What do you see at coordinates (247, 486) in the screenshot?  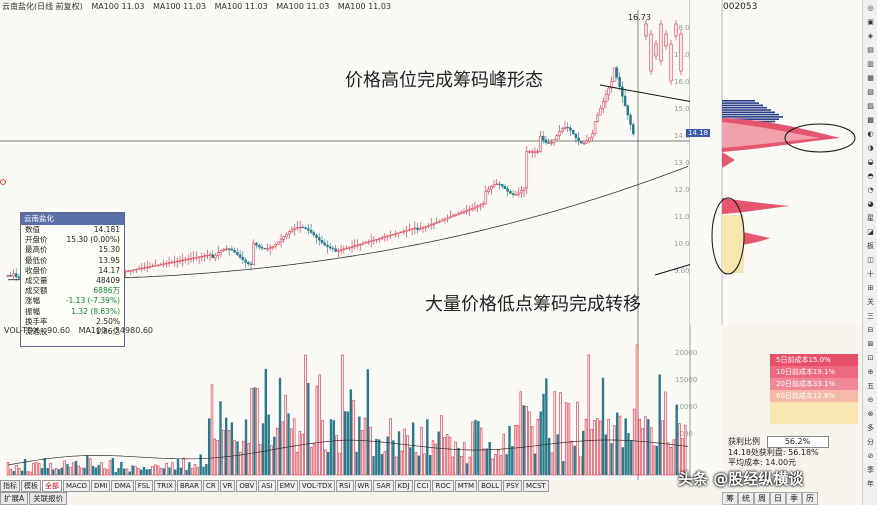 I see `indicator-tab: OBV` at bounding box center [247, 486].